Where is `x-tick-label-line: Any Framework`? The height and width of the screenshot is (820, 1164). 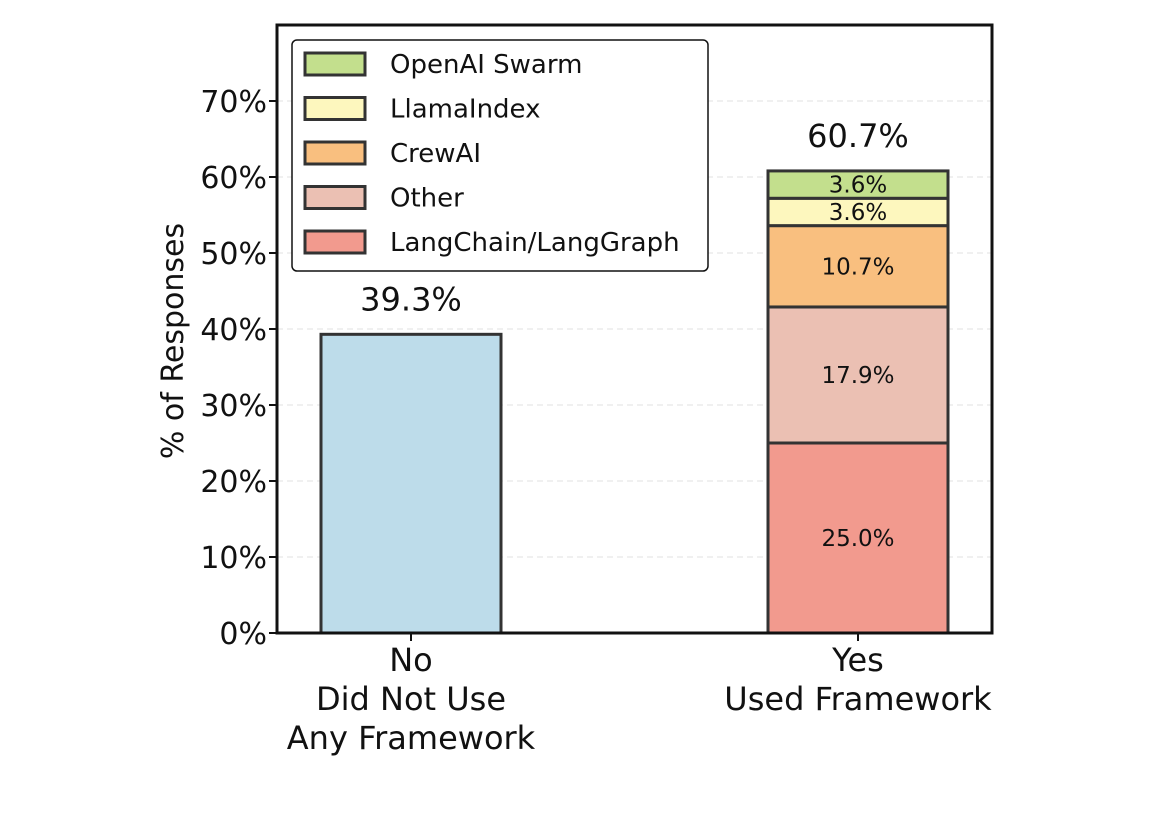
x-tick-label-line: Any Framework is located at coordinates (411, 738).